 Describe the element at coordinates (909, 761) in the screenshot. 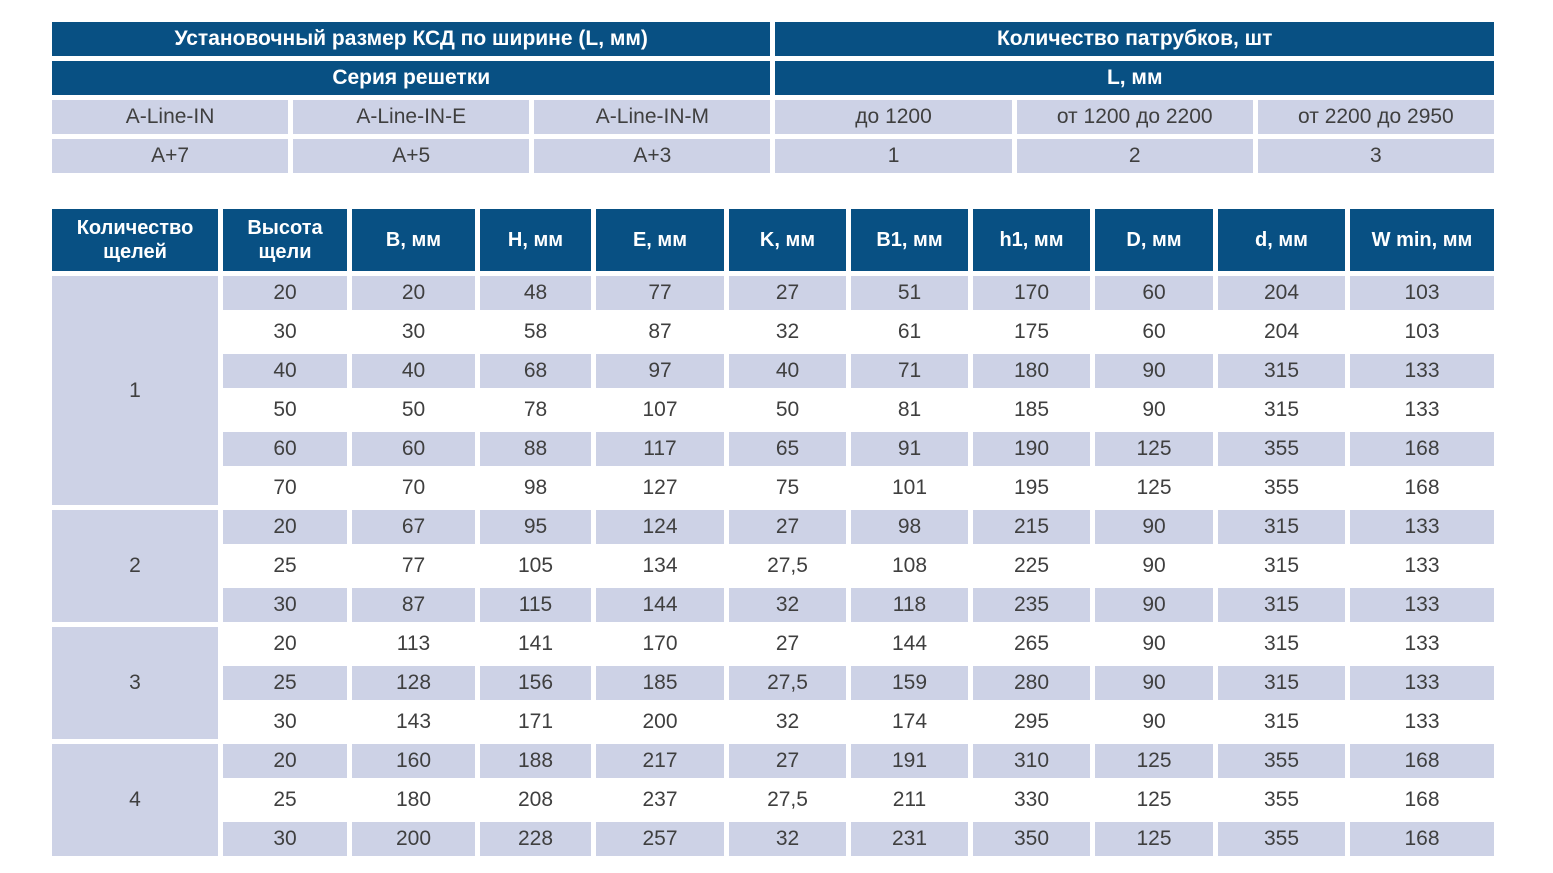

I see `table-cell: 191` at that location.